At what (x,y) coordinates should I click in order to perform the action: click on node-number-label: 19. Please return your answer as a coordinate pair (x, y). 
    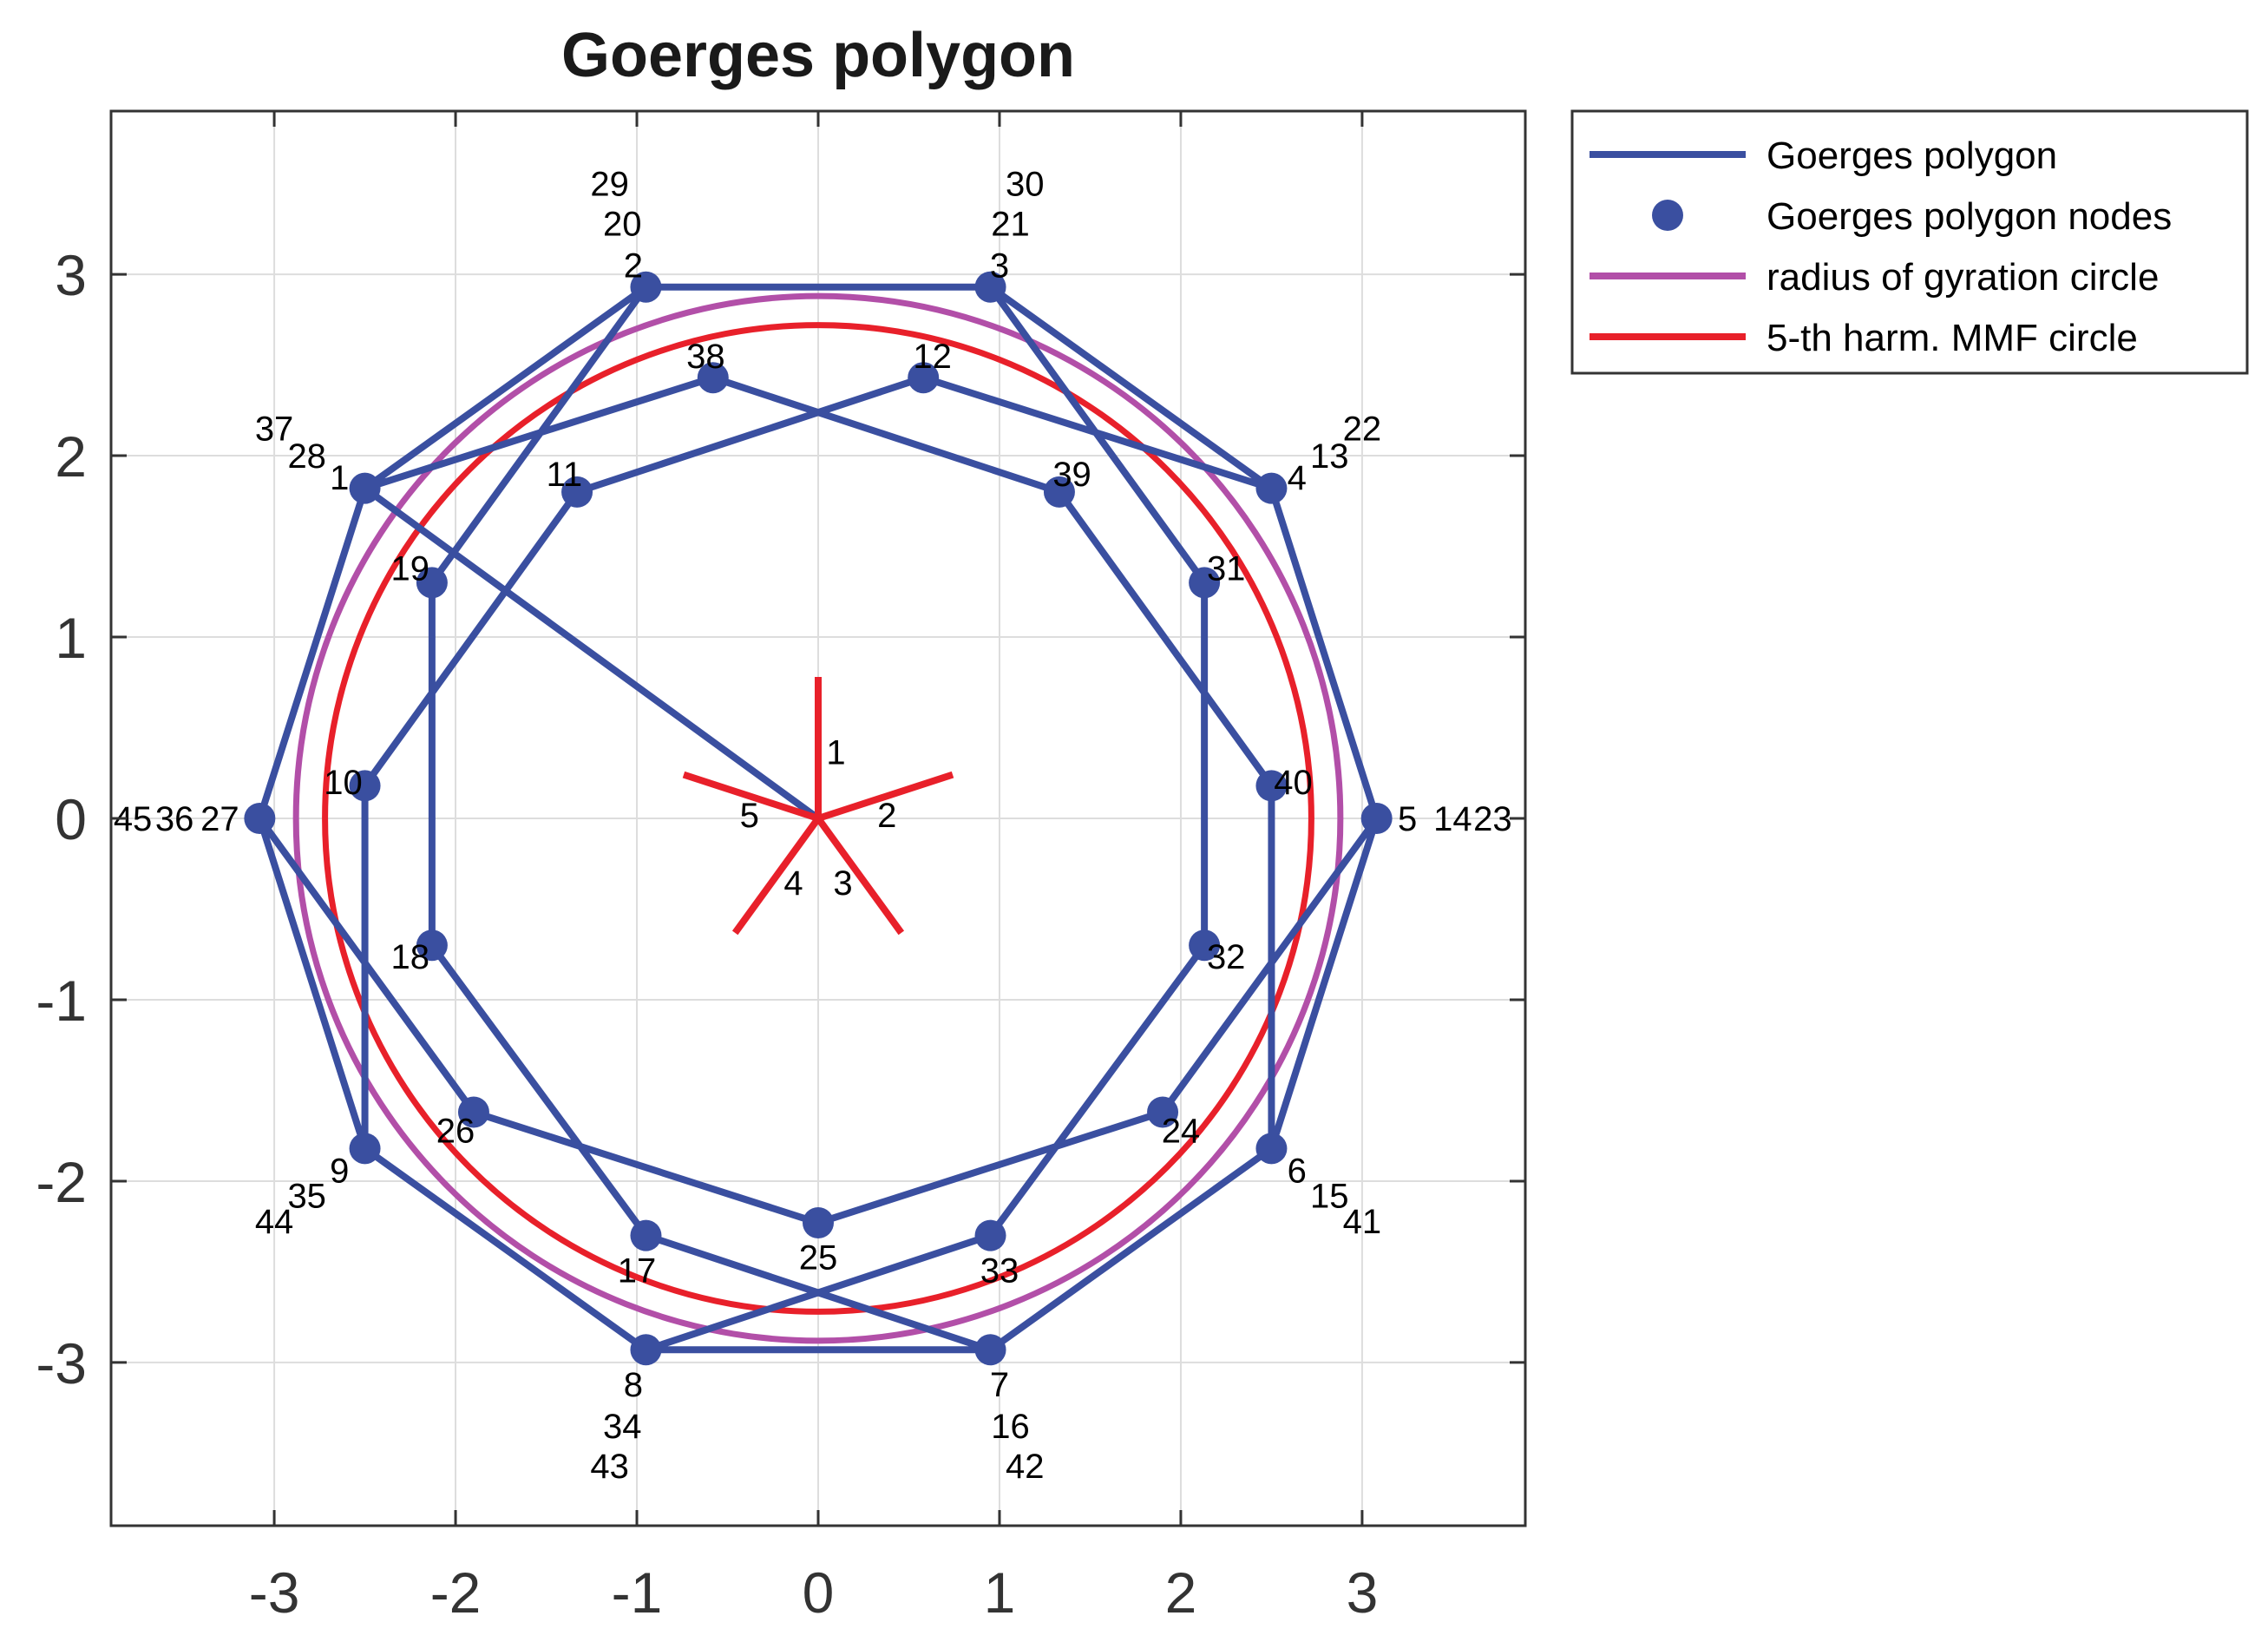
    Looking at the image, I should click on (410, 569).